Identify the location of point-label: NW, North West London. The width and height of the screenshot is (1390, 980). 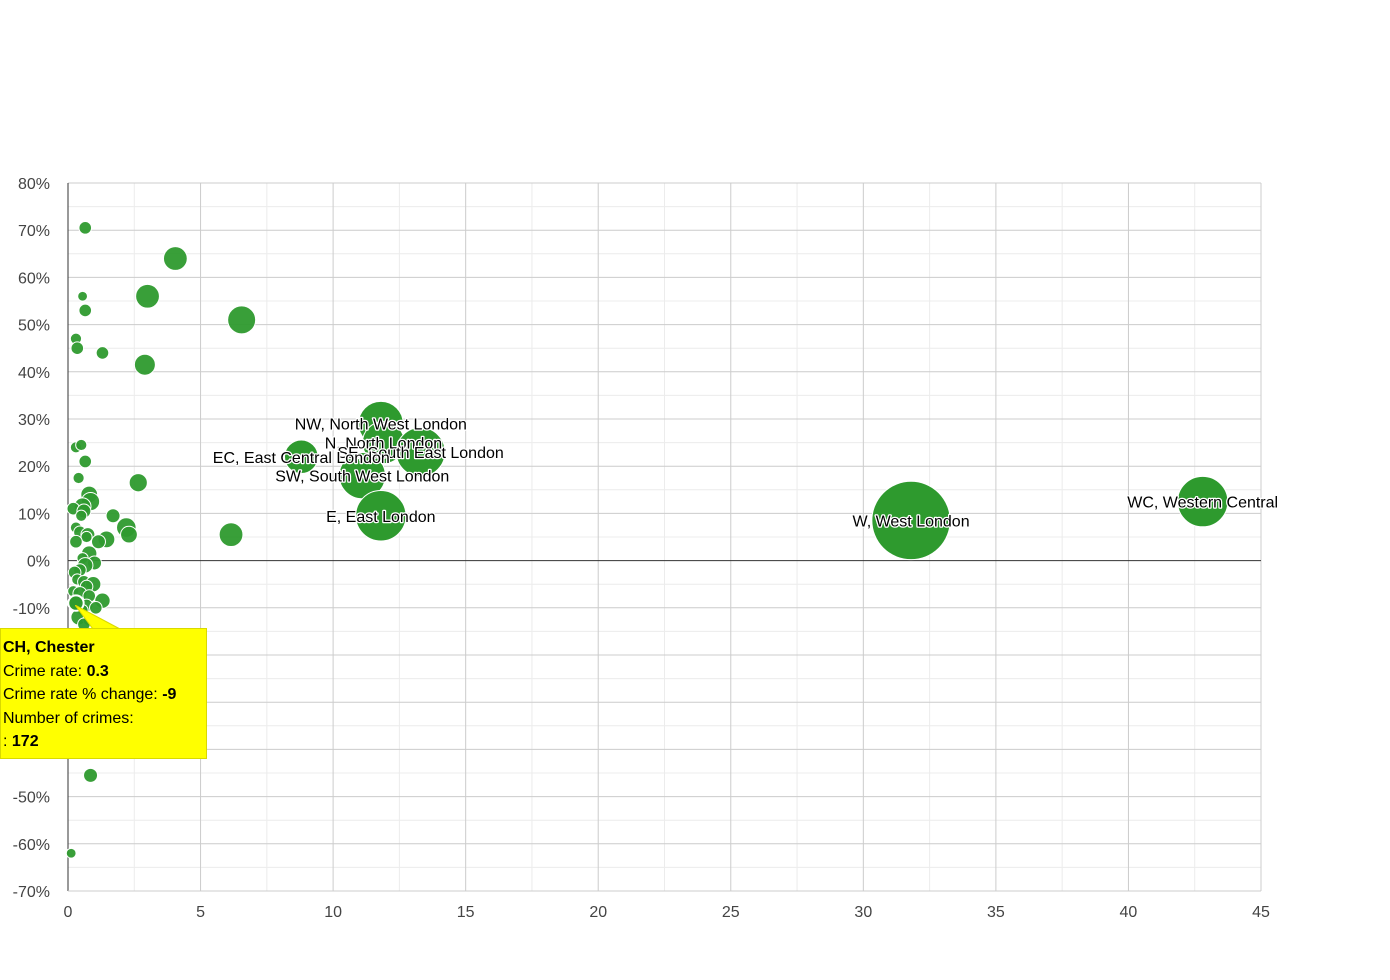
(381, 425).